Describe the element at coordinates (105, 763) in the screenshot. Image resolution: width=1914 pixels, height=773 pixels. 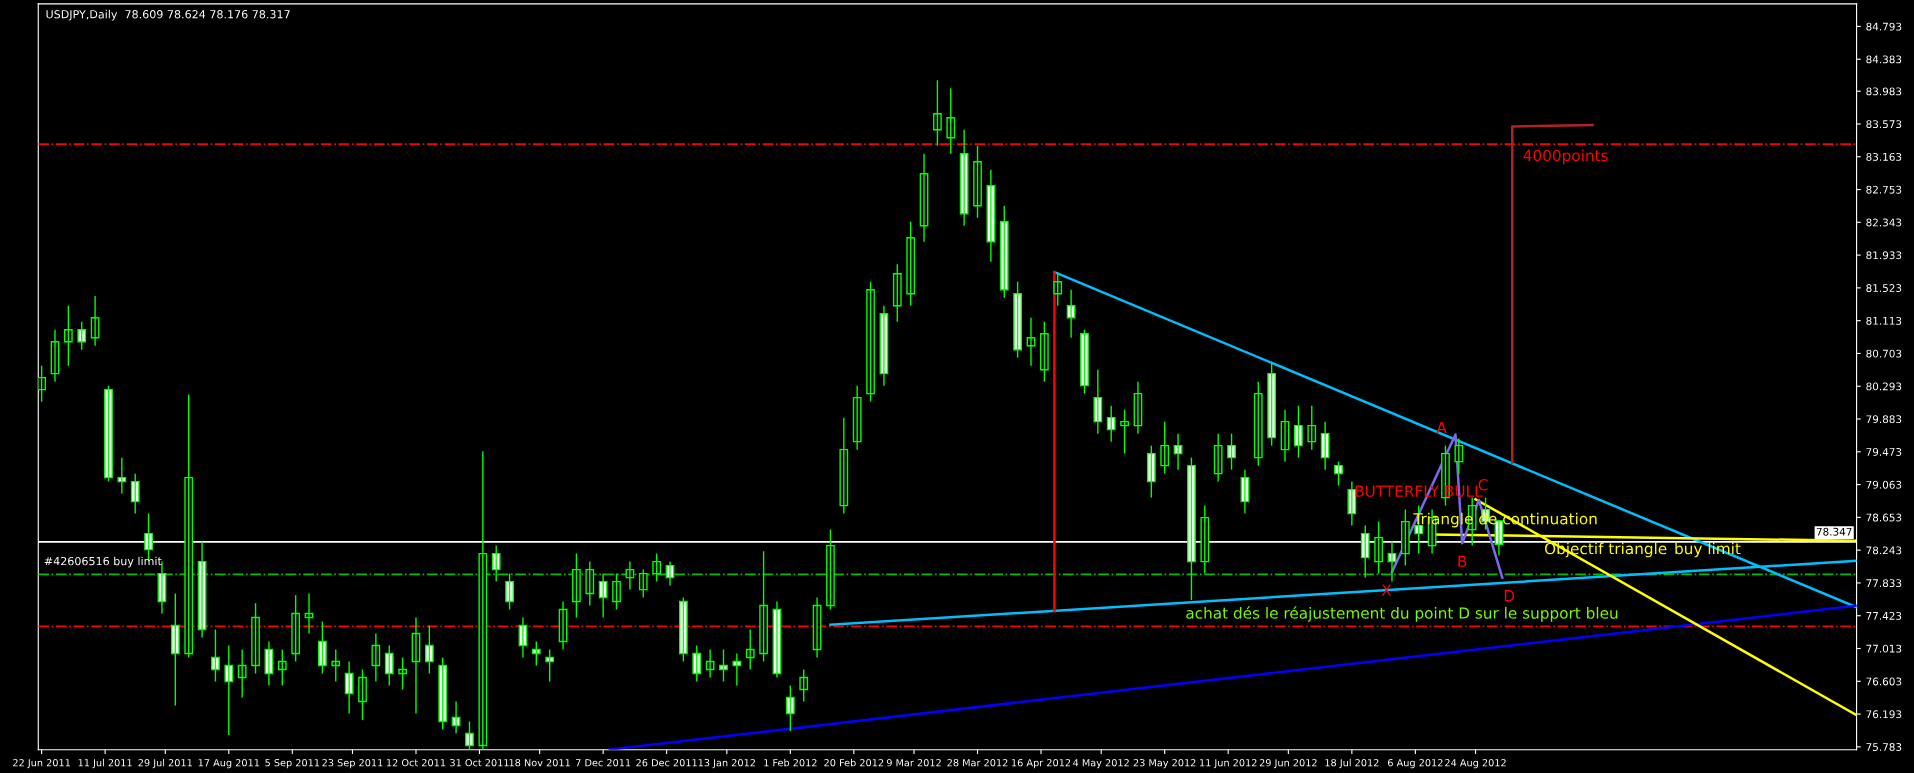
I see `x-tick-label: 11 Jul 2011` at that location.